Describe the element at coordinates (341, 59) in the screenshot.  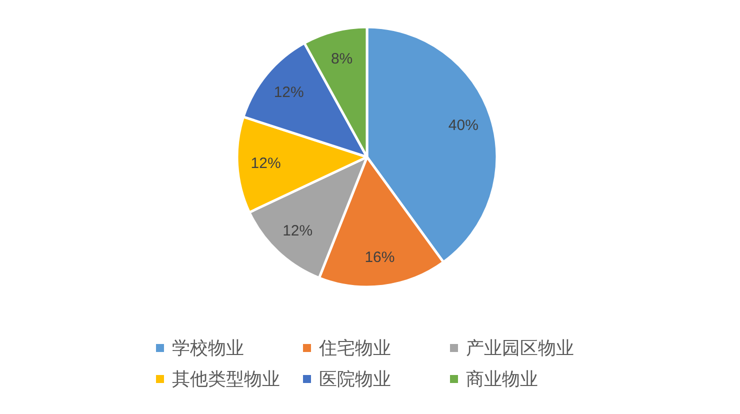
I see `data-label: 8%` at that location.